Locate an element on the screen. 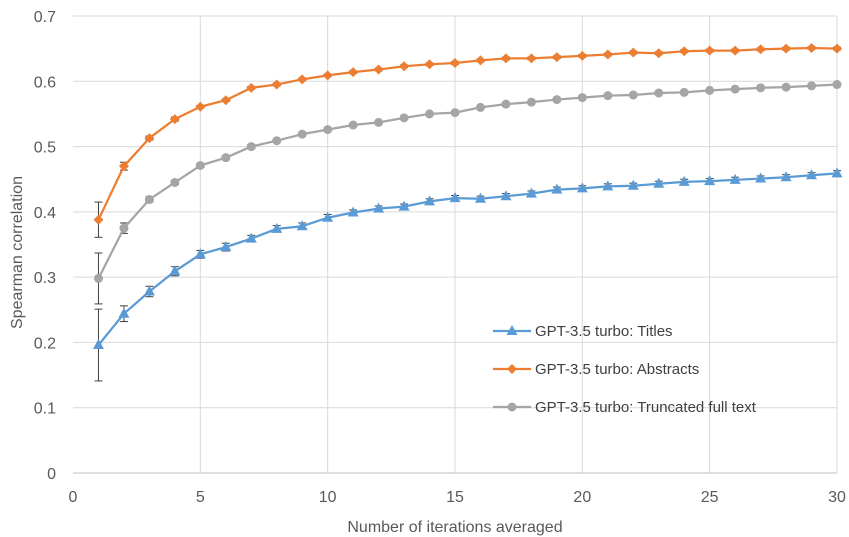 The width and height of the screenshot is (849, 537). y-axis-title: Spearman correlation is located at coordinates (17, 252).